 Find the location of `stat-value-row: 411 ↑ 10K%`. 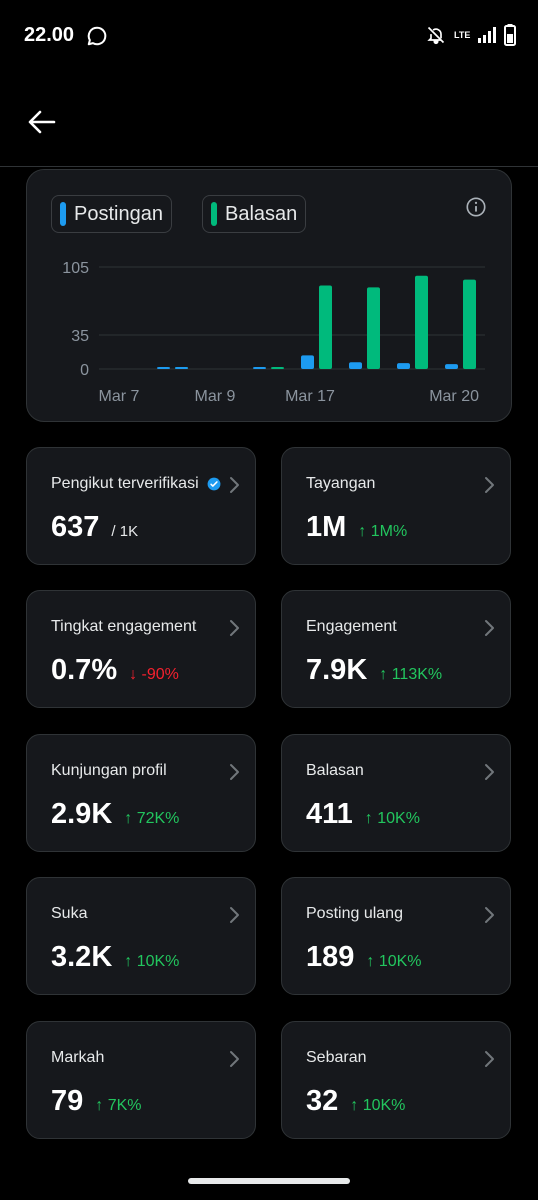

stat-value-row: 411 ↑ 10K% is located at coordinates (363, 814).